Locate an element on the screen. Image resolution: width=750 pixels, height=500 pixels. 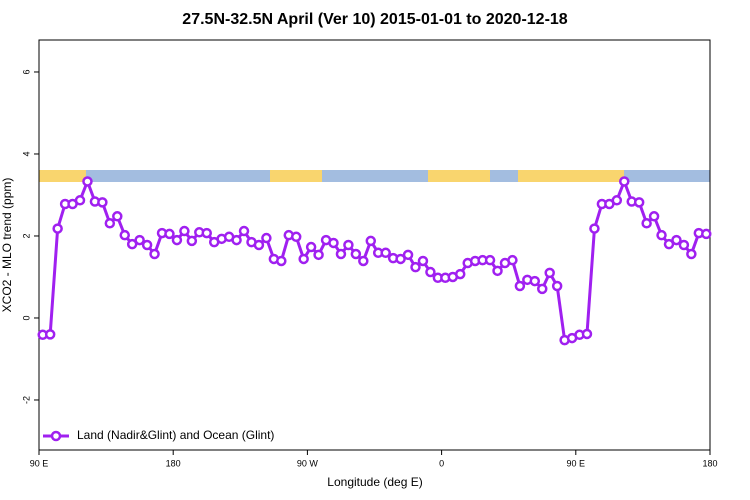
y-tick-label: 6 is located at coordinates (26, 71).